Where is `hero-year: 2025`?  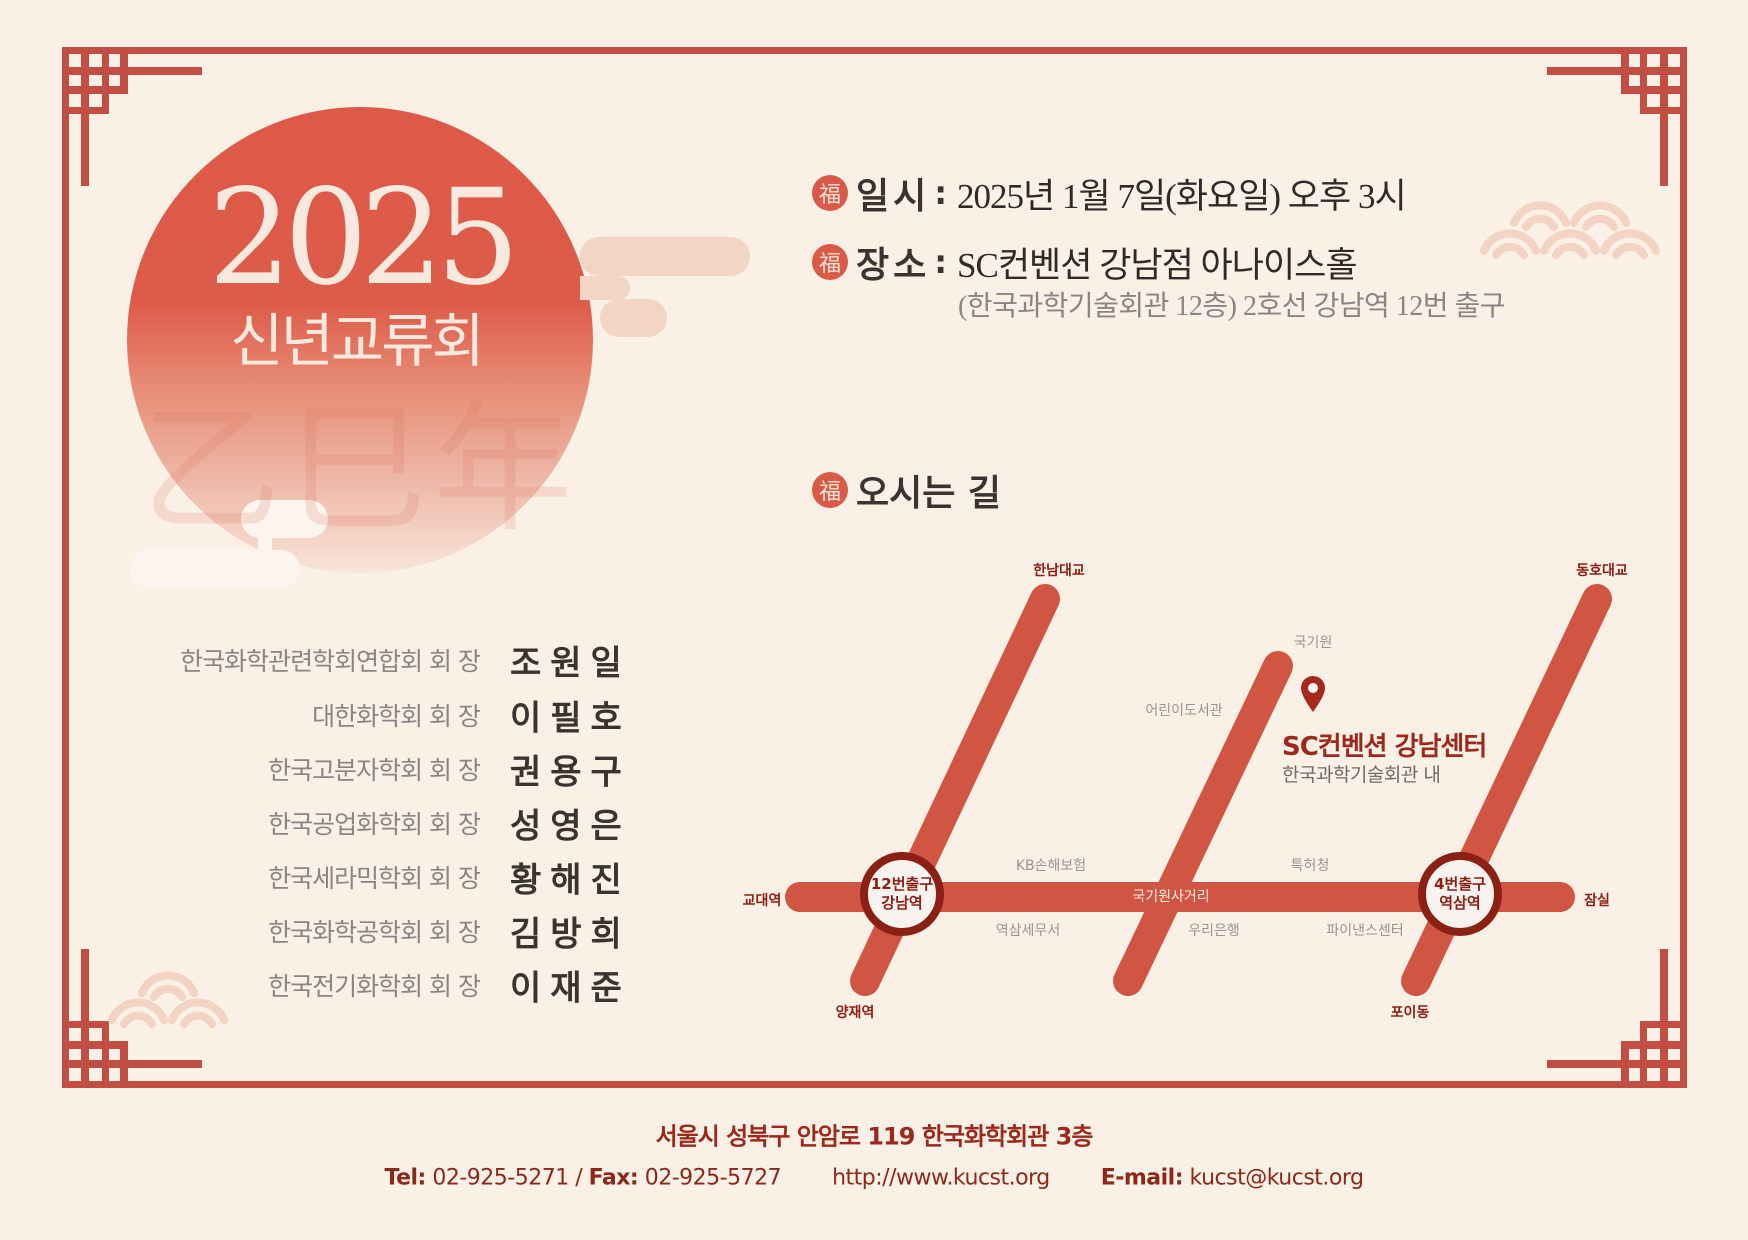
hero-year: 2025 is located at coordinates (364, 238).